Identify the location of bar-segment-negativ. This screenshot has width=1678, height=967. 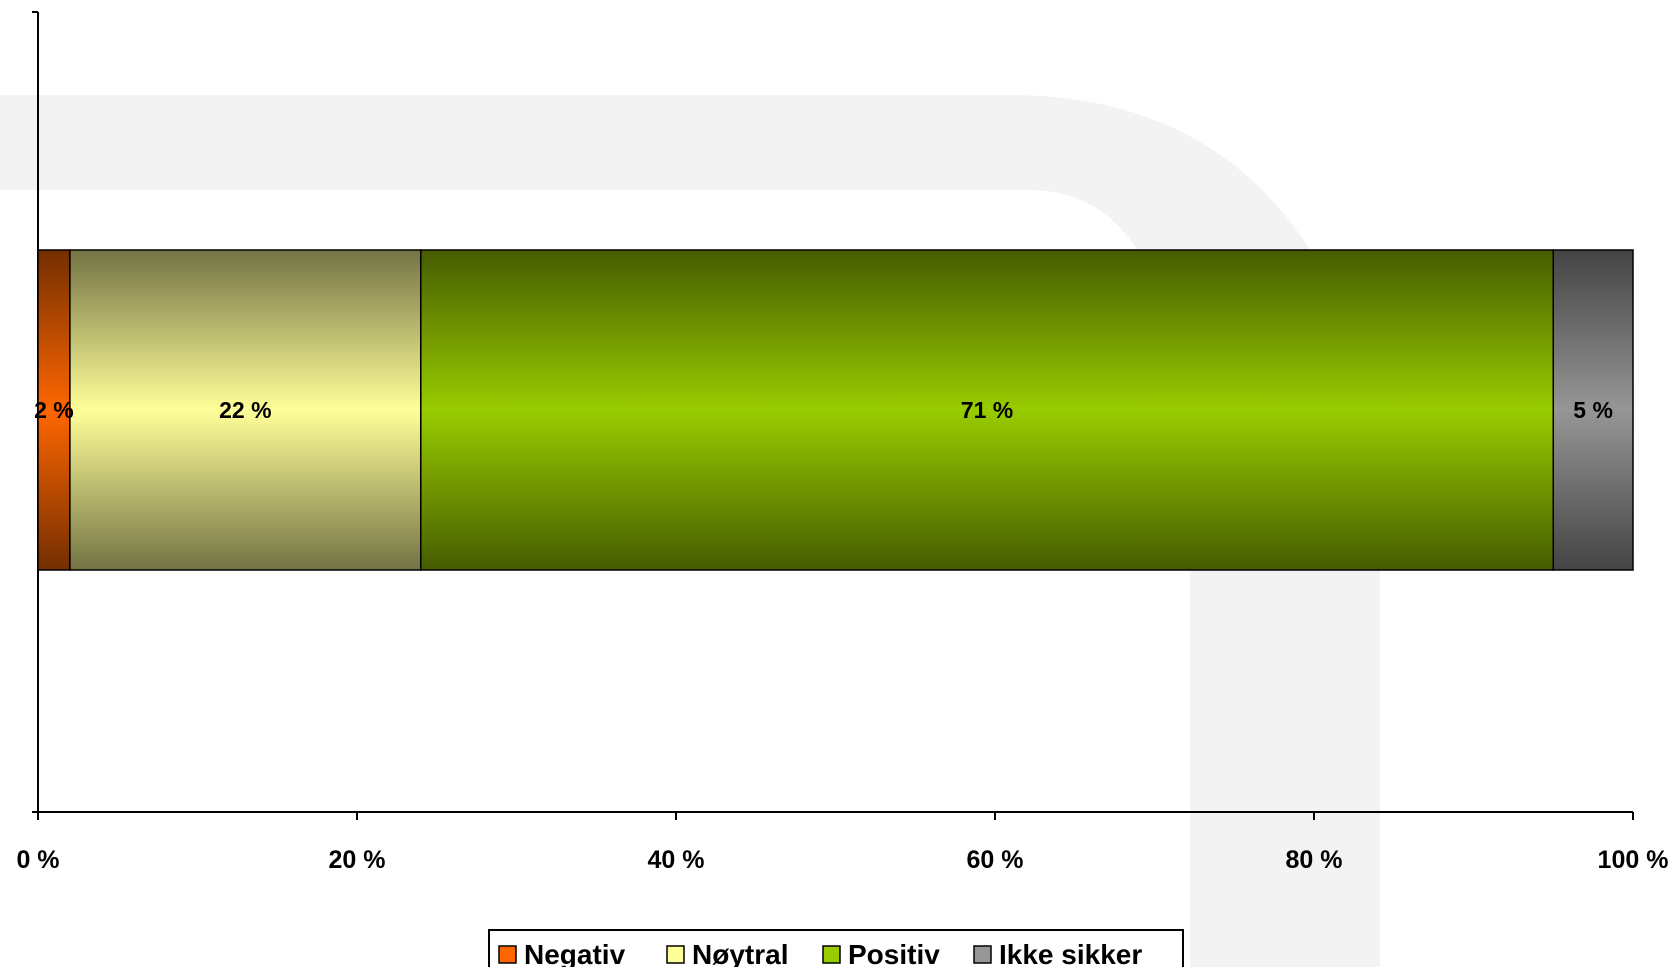
(54, 410).